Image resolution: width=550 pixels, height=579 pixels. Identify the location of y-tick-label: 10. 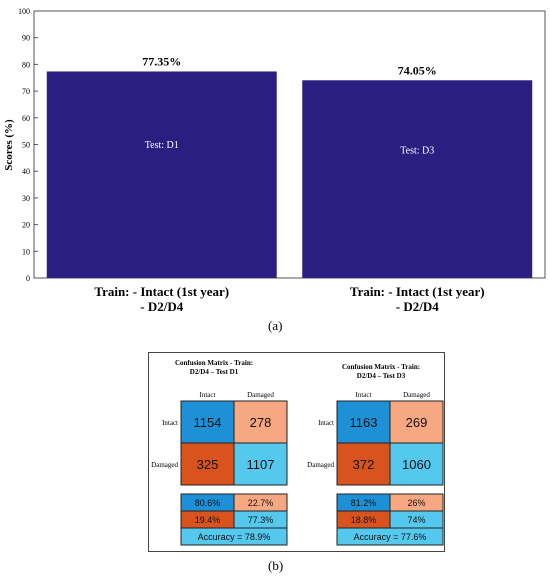
(26, 251).